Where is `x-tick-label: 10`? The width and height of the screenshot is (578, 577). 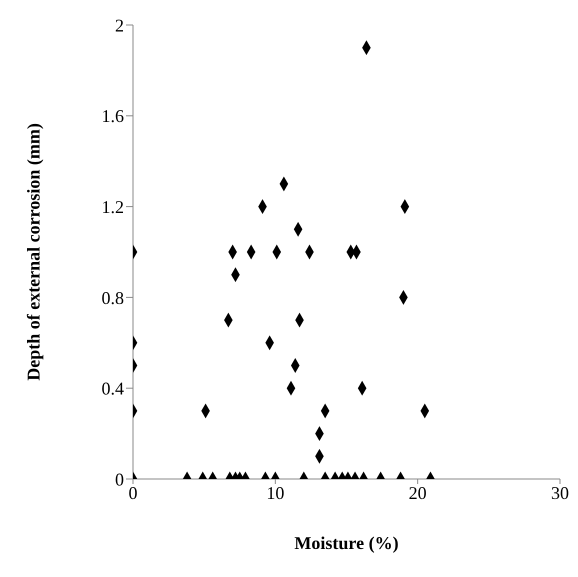
x-tick-label: 10 is located at coordinates (275, 492).